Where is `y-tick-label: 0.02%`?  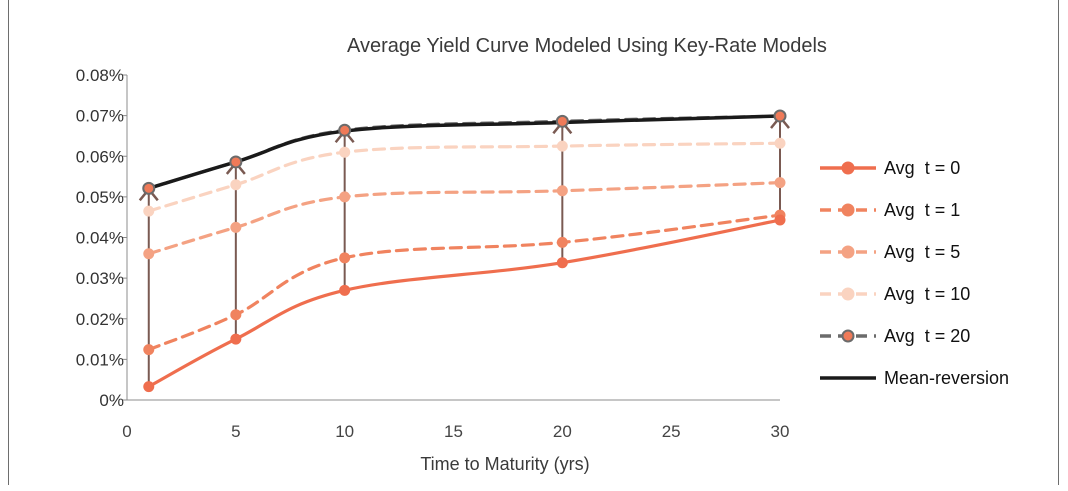 y-tick-label: 0.02% is located at coordinates (100, 319).